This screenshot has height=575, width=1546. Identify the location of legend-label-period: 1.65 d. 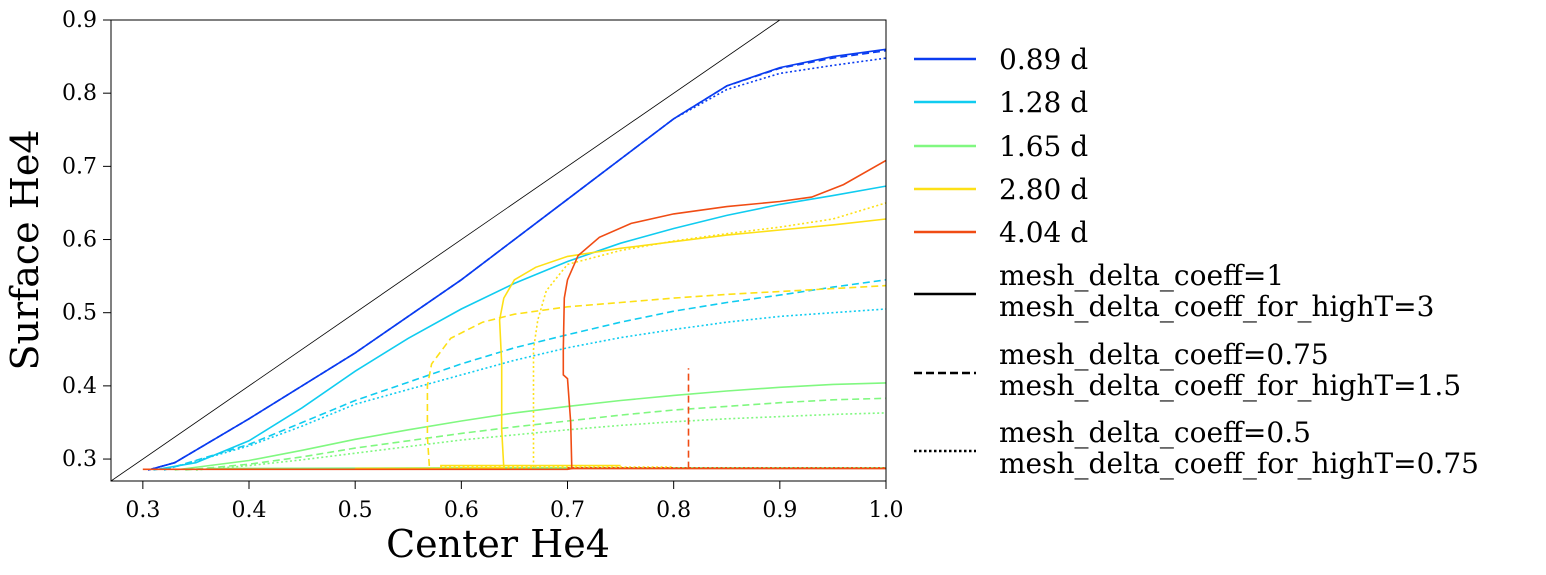
(1043, 146).